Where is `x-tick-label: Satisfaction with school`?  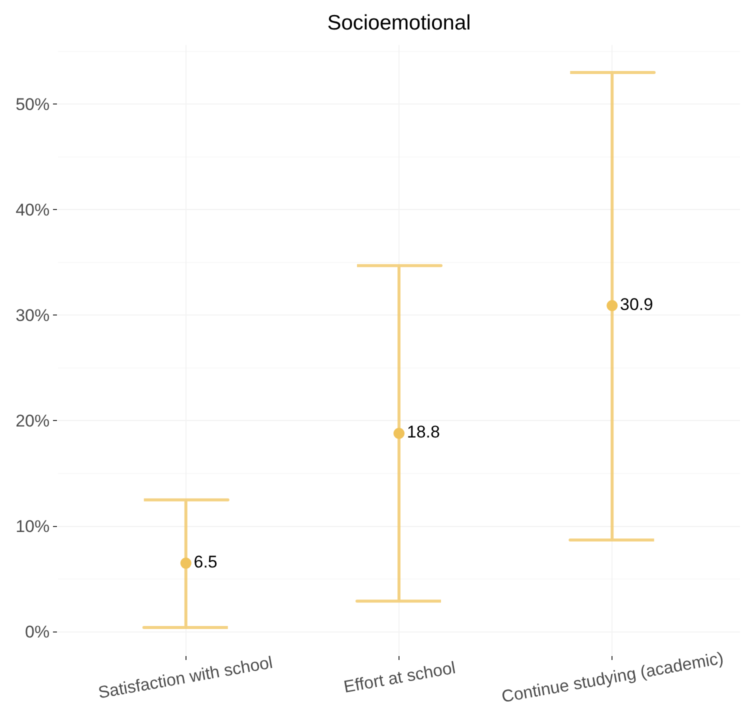 x-tick-label: Satisfaction with school is located at coordinates (185, 677).